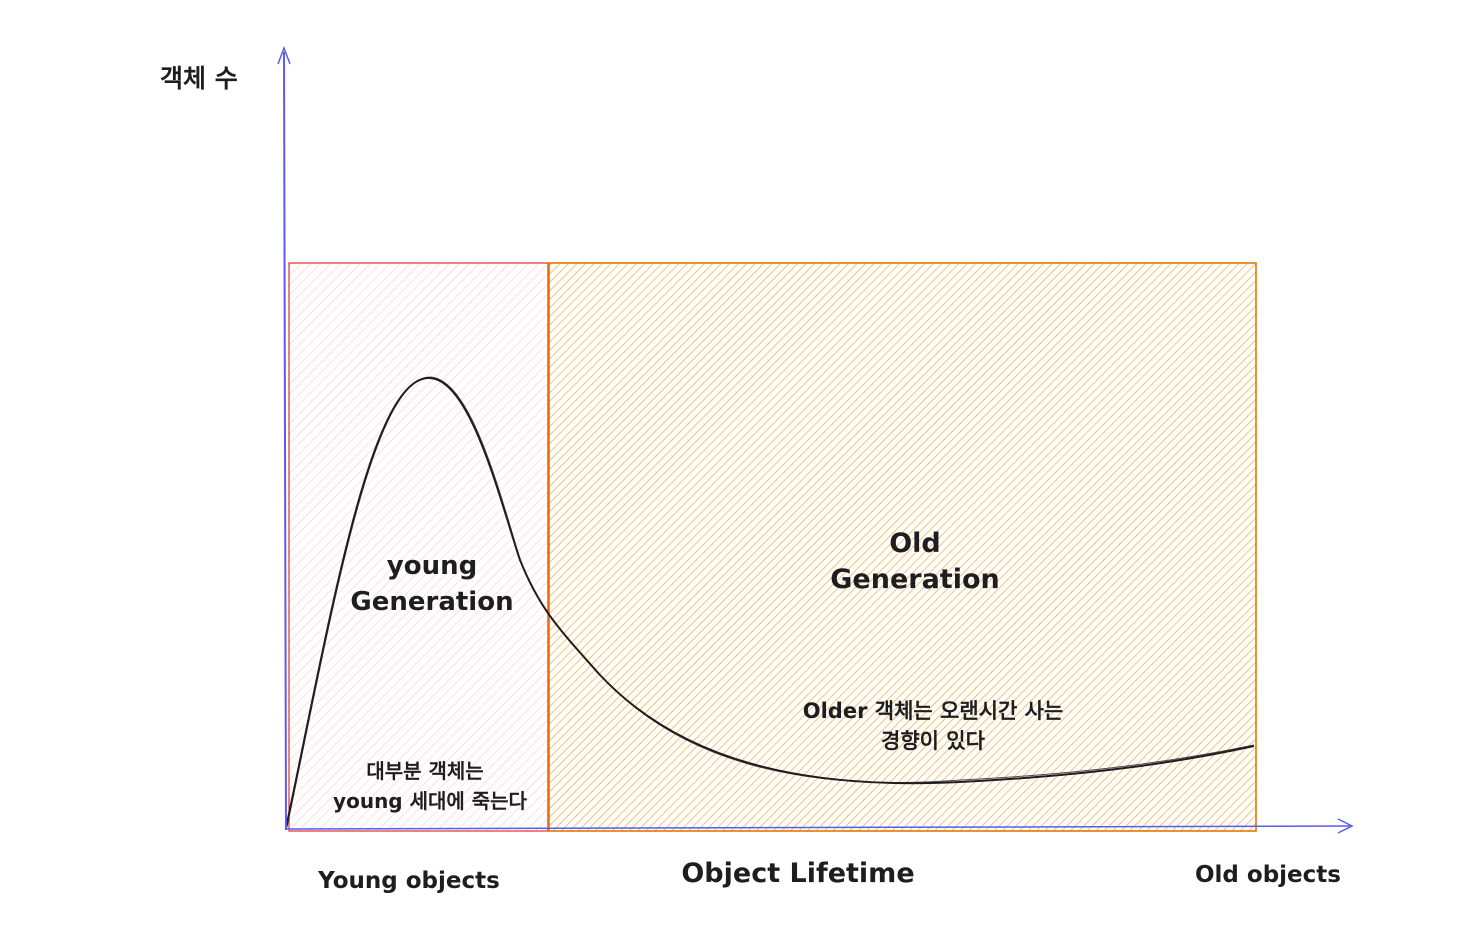 This screenshot has height=944, width=1484. What do you see at coordinates (1345, 826) in the screenshot?
I see `x-axis-arrowhead` at bounding box center [1345, 826].